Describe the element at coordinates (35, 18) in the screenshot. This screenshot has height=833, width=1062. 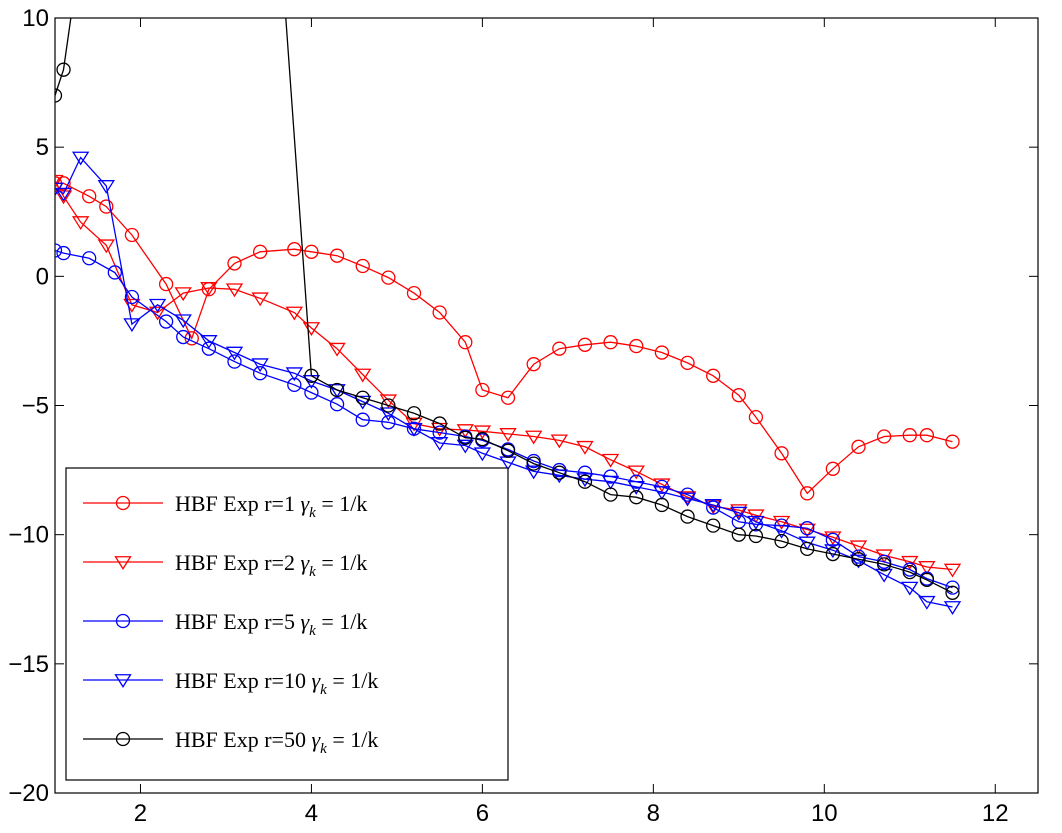
I see `y-tick-label: 10` at that location.